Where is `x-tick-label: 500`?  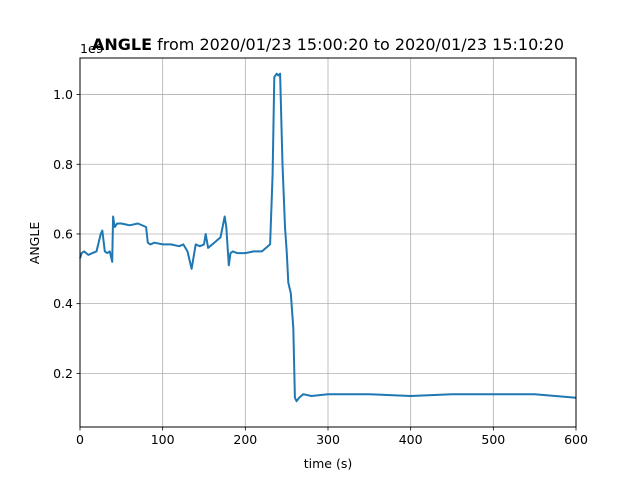
x-tick-label: 500 is located at coordinates (493, 439).